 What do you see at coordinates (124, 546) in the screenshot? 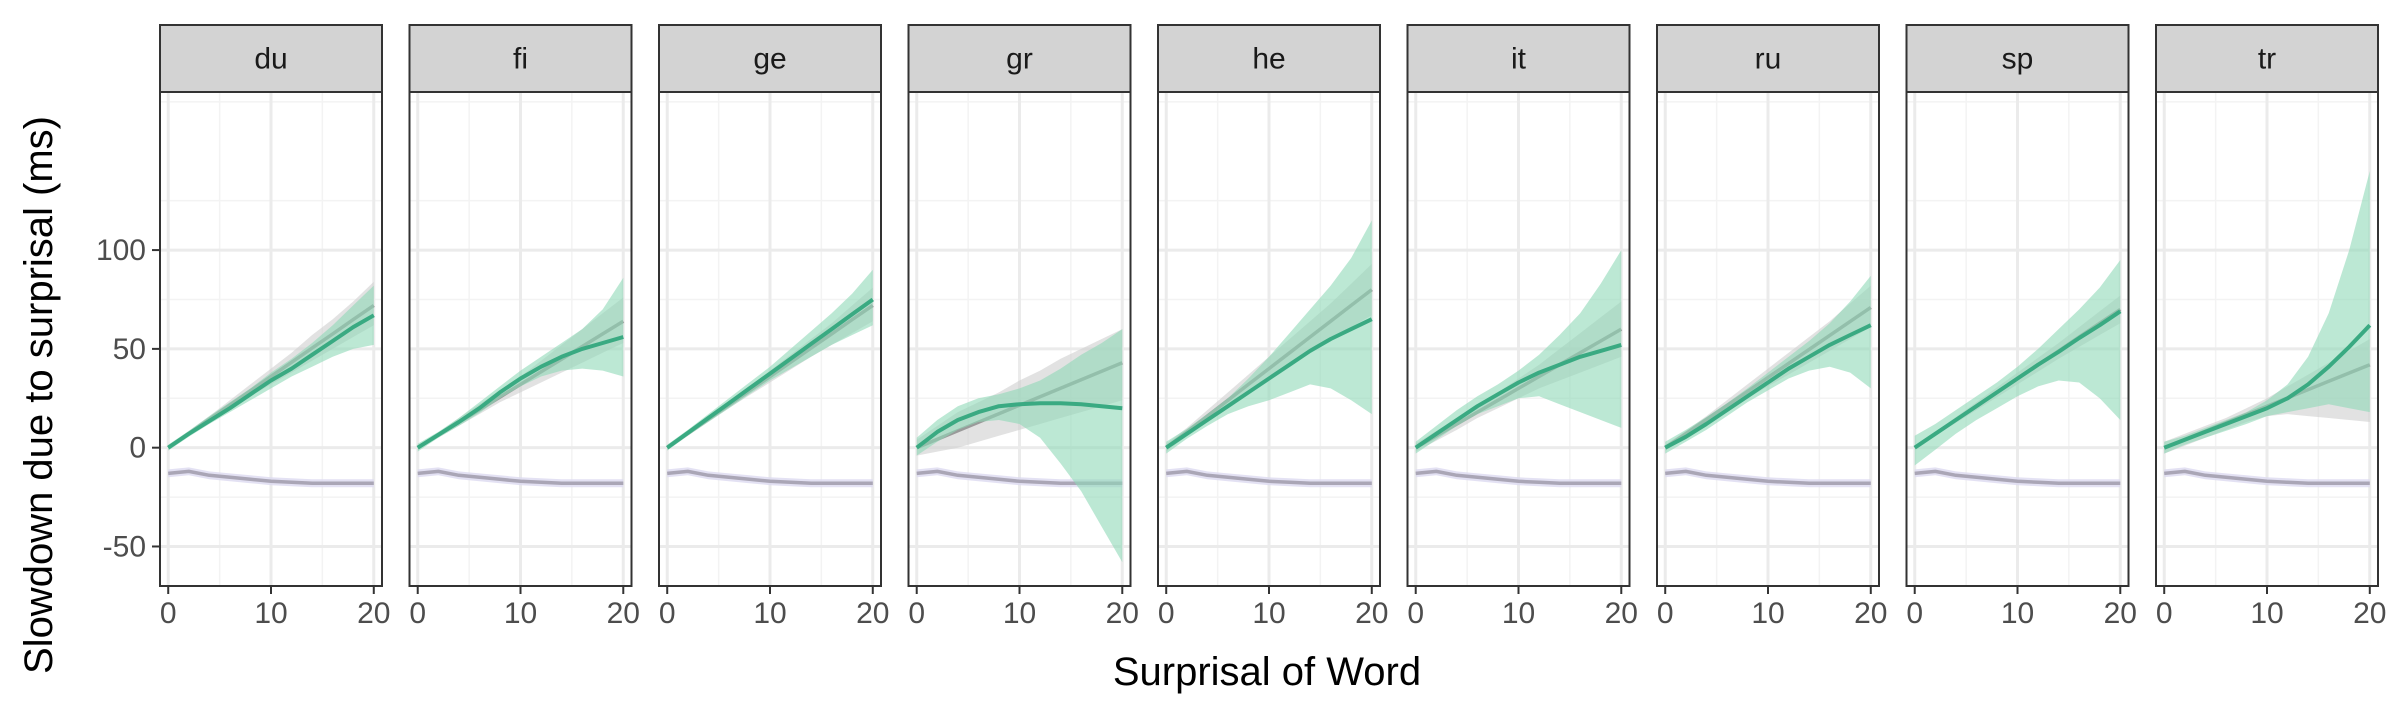
I see `y-tick-label: -50` at bounding box center [124, 546].